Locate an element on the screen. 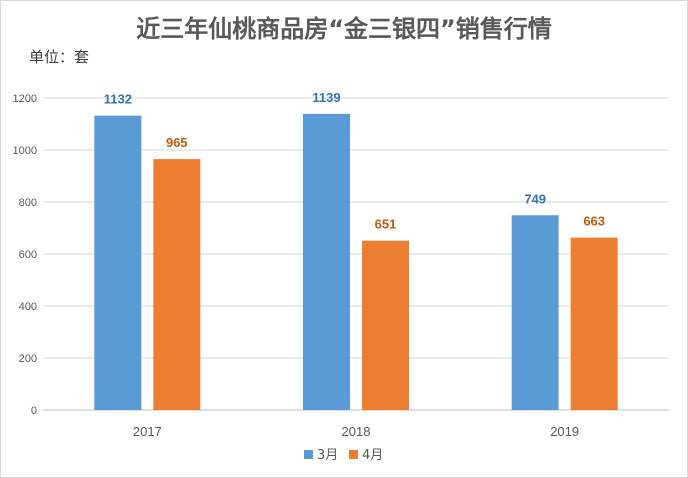 This screenshot has width=688, height=478. bar-3月-2019 is located at coordinates (535, 312).